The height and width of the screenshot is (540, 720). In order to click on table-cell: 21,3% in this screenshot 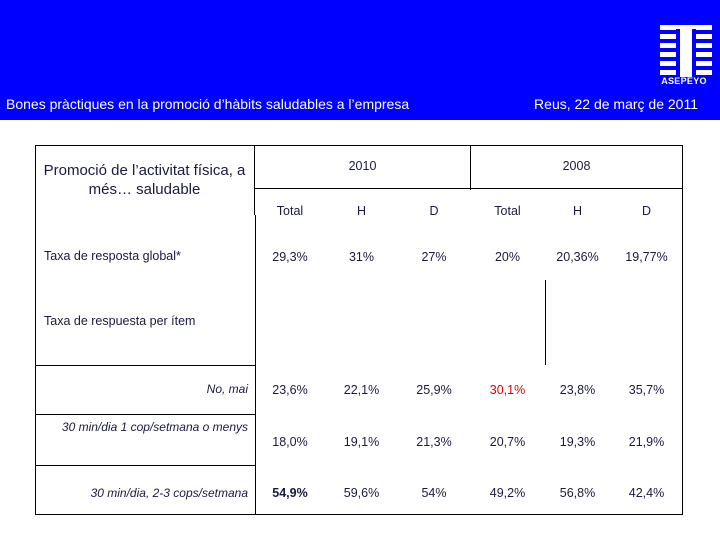, I will do `click(434, 442)`.